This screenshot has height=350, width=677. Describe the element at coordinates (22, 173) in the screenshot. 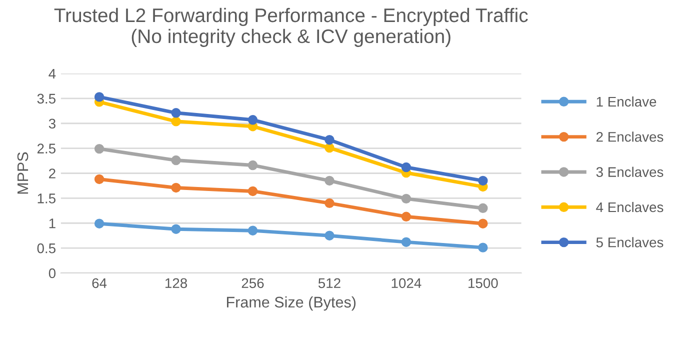

I see `y-axis-title: MPPS` at that location.